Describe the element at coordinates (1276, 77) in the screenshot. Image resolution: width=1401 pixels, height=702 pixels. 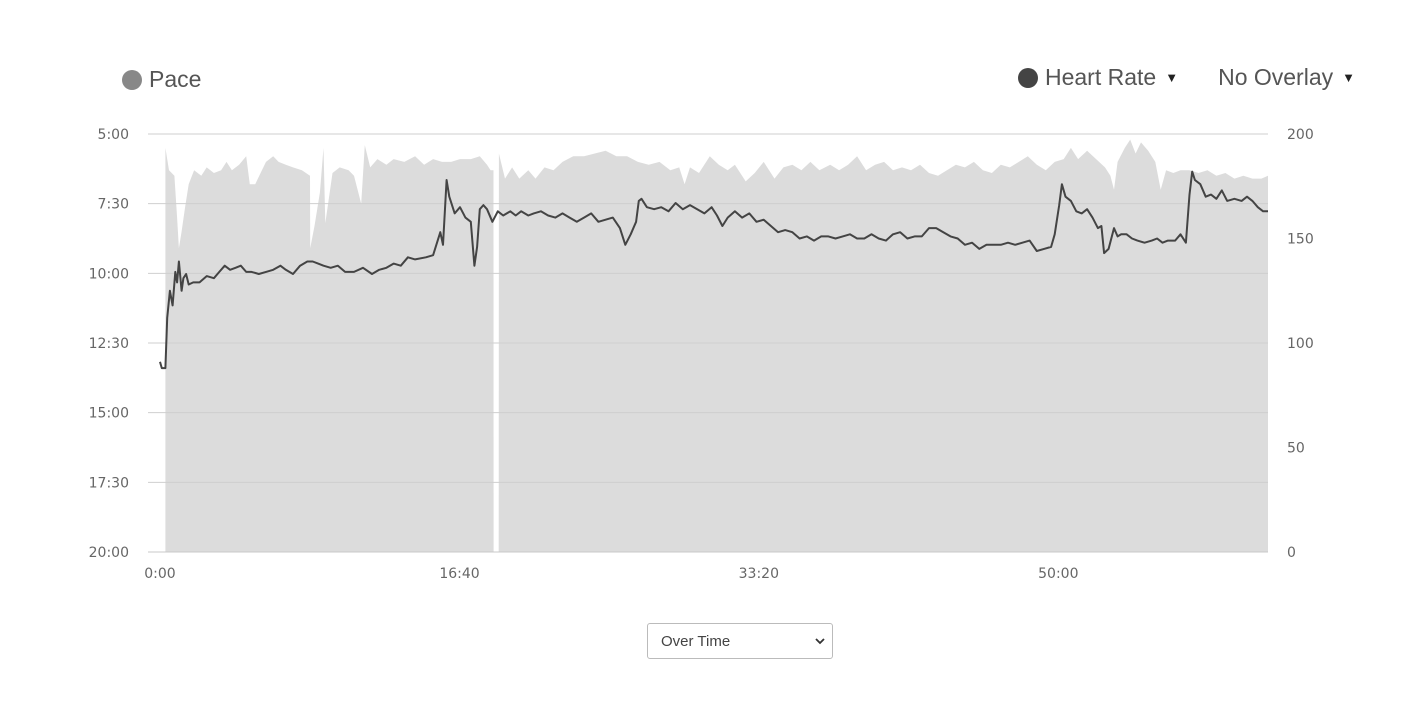
I see `overlay-dropdown-label: No Overlay` at that location.